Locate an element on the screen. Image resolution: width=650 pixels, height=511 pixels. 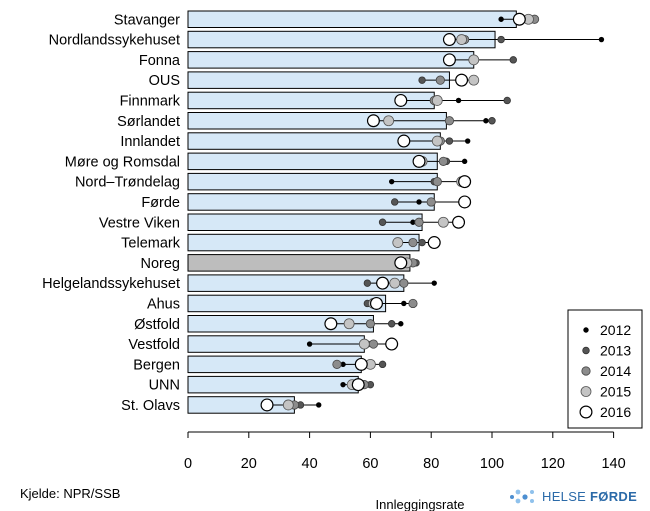
category-label: Østfold is located at coordinates (157, 325).